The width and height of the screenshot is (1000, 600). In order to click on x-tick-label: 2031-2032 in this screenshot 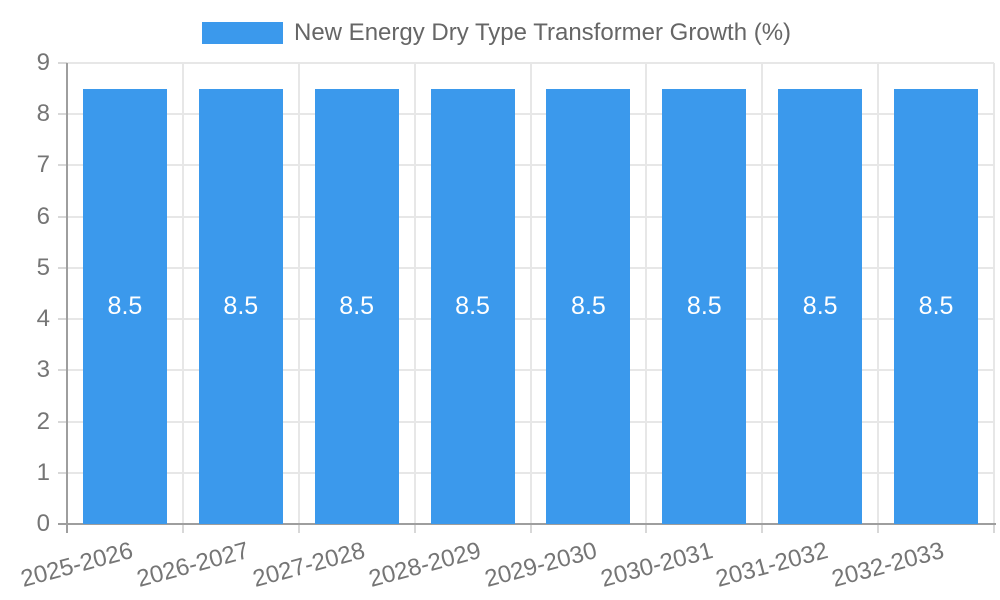, I will do `click(772, 565)`.